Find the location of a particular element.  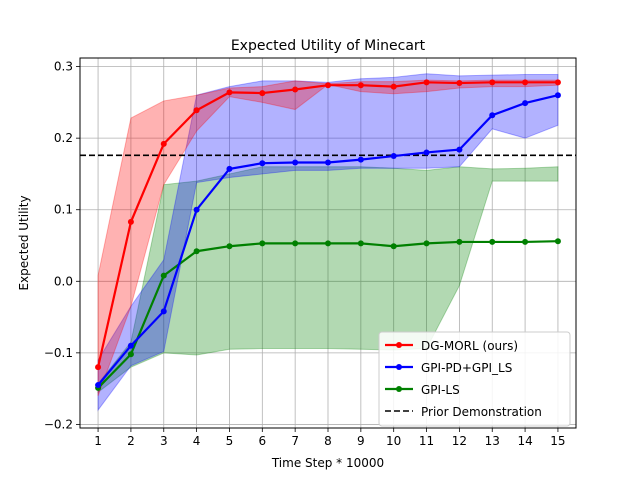

y-axis-label: Expected Utility is located at coordinates (24, 242).